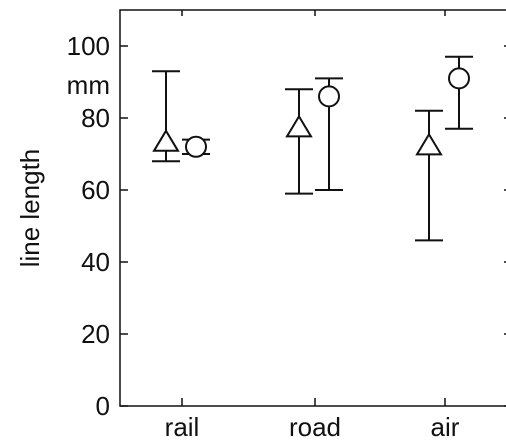 The height and width of the screenshot is (446, 506). I want to click on y-axis-title: line length, so click(30, 208).